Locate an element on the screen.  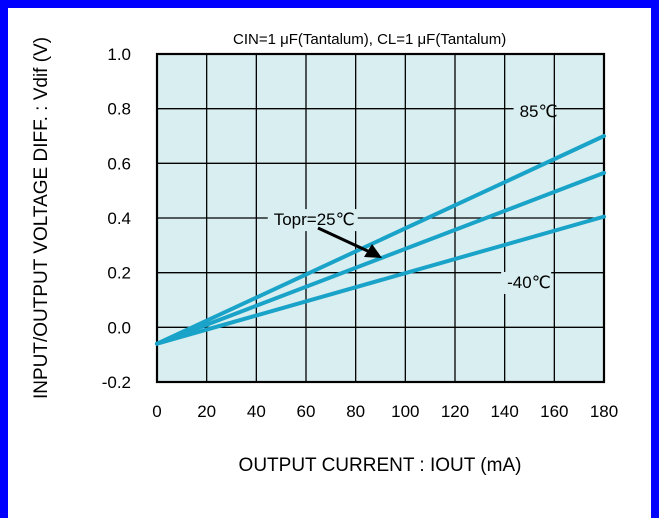
x-tick-labels: 0 20 40 60 80 100 120 140 160 180 is located at coordinates (385, 411).